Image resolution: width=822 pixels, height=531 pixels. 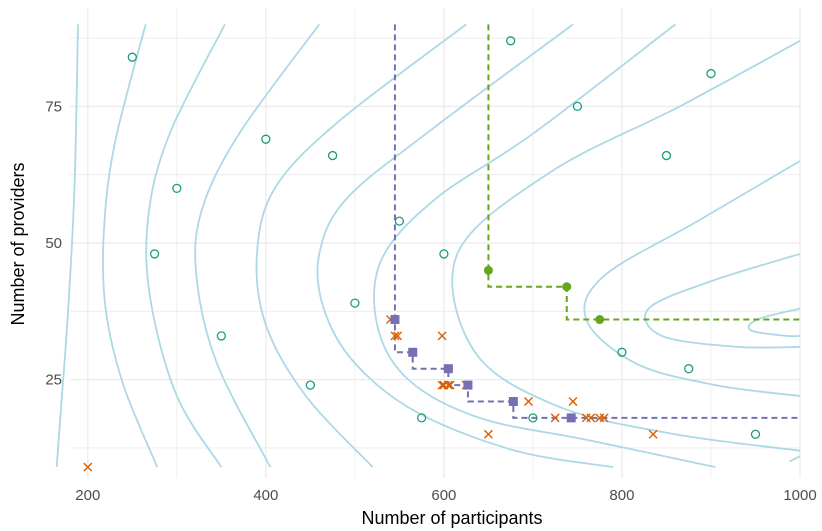 I want to click on x-tick-label: 1000, so click(x=799, y=495).